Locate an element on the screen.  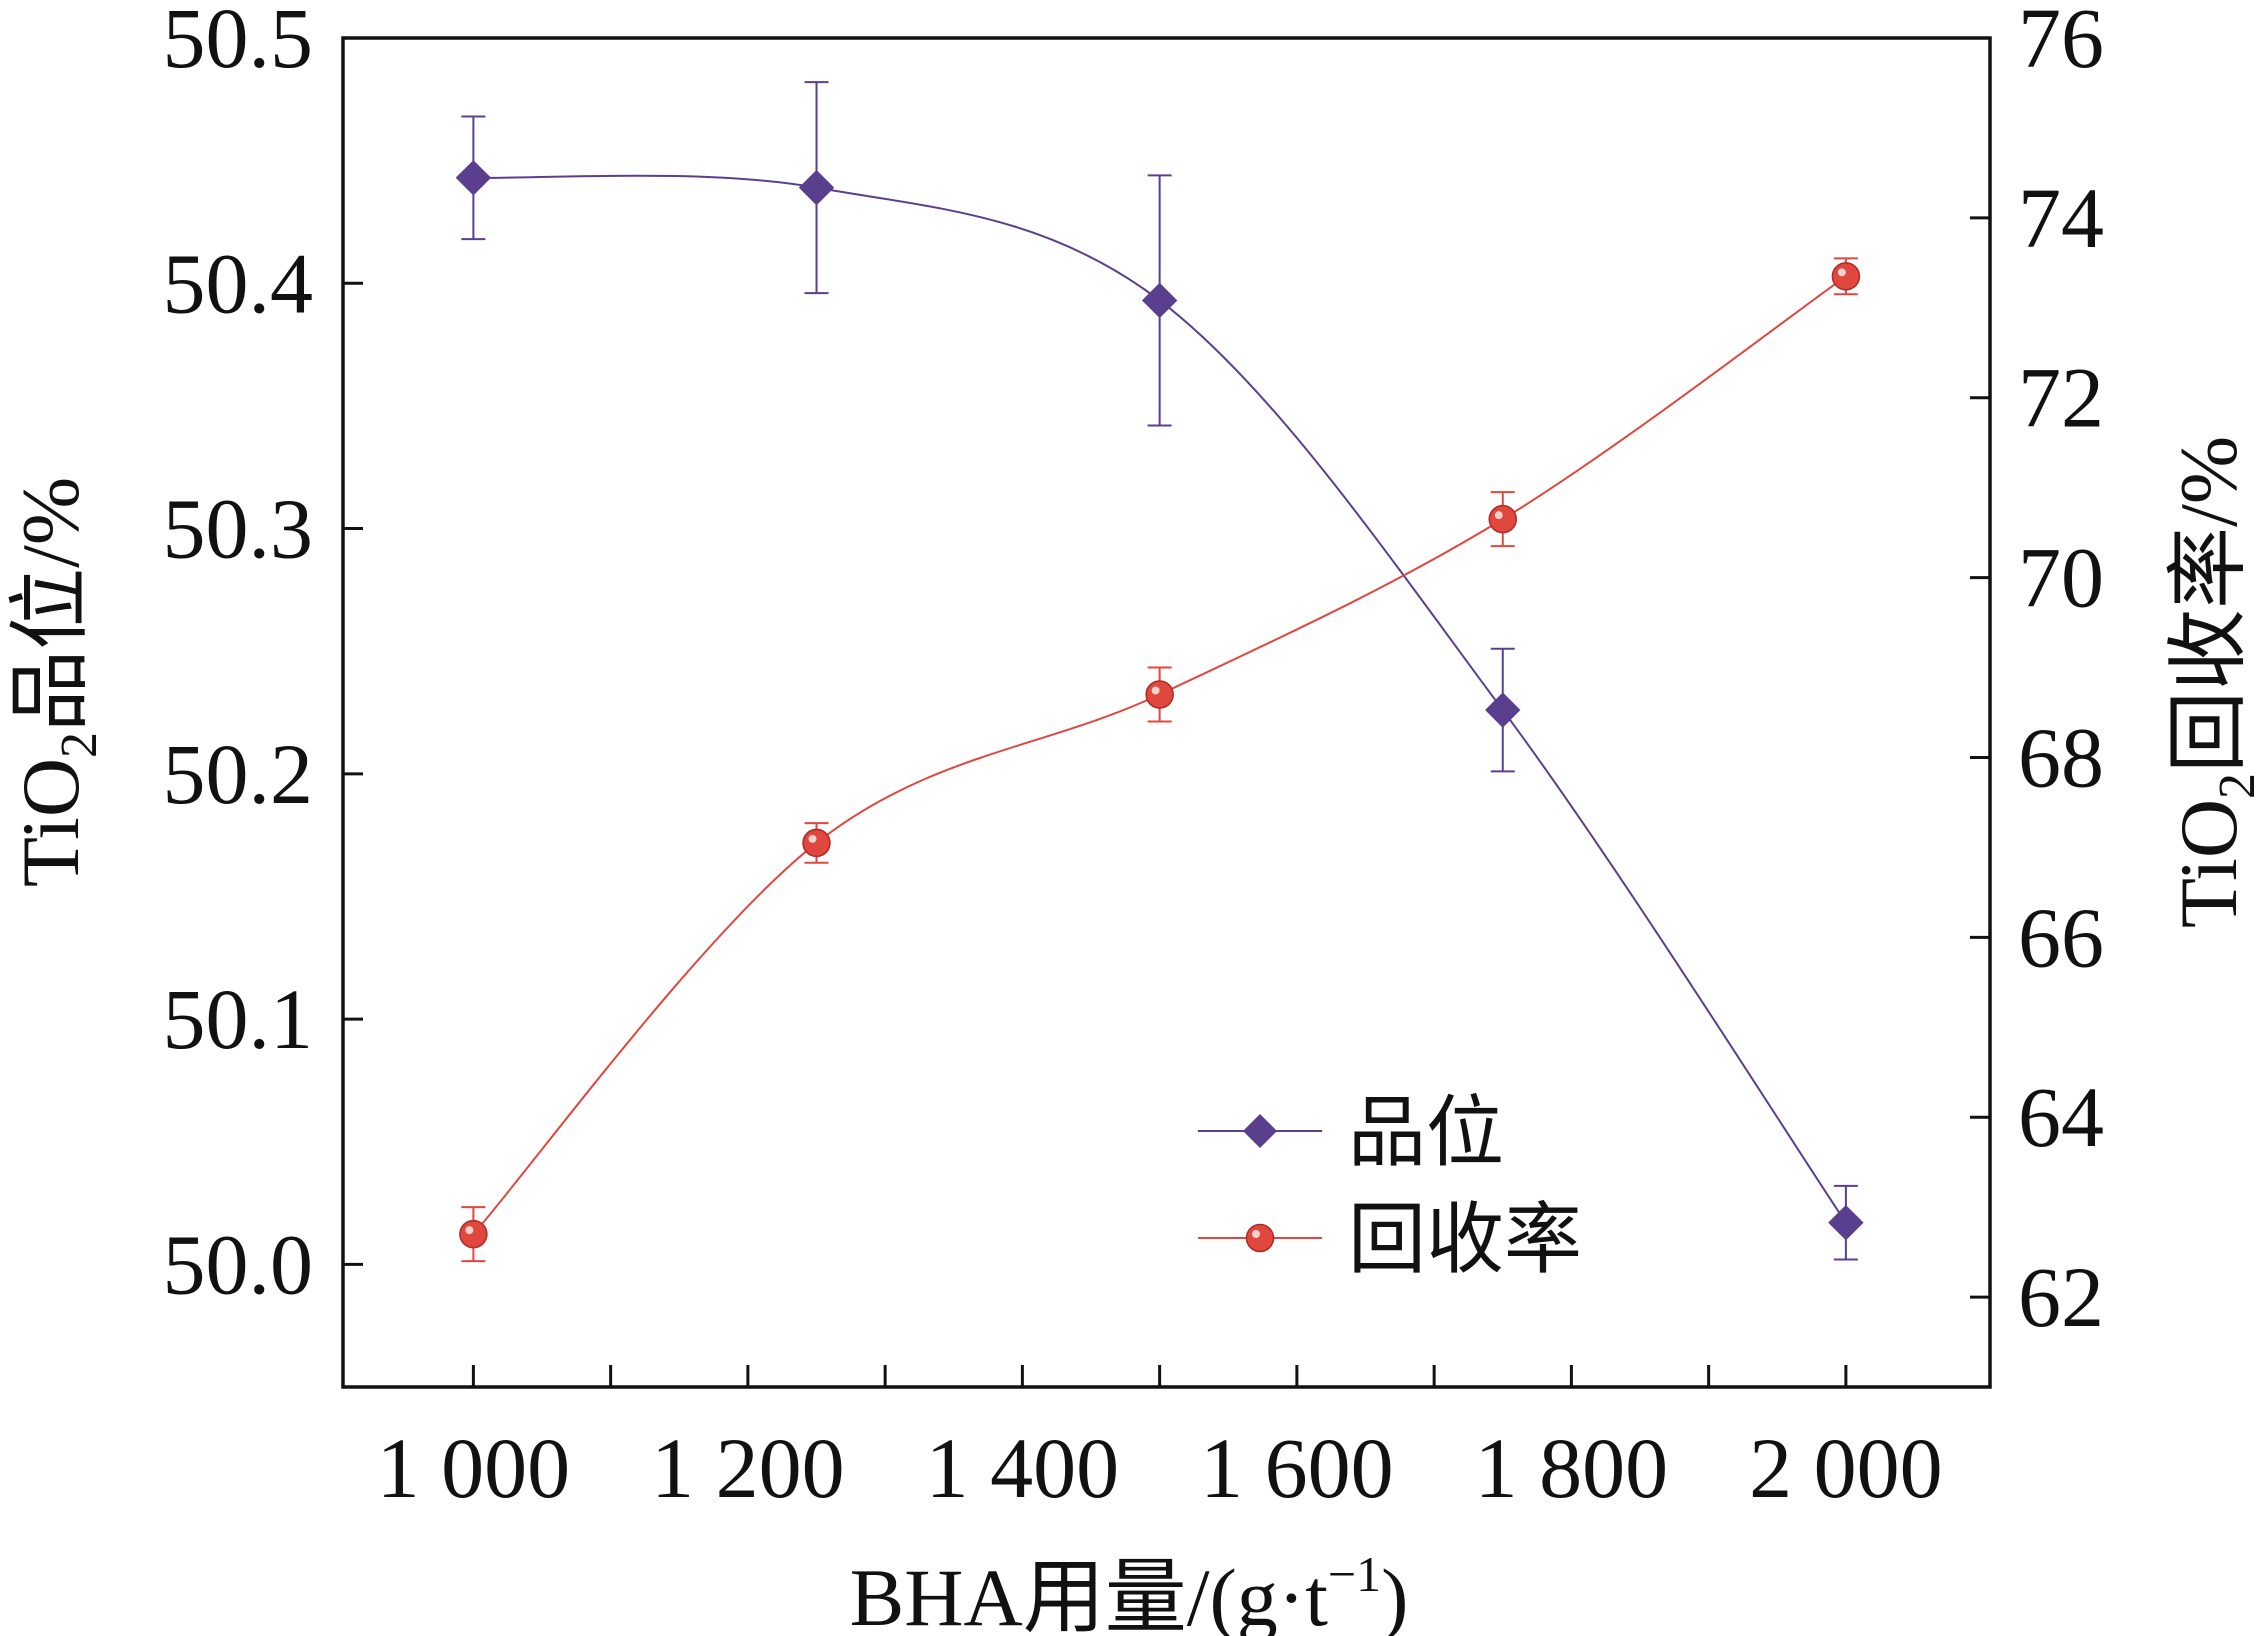
legend-marker-circle is located at coordinates (1260, 1238).